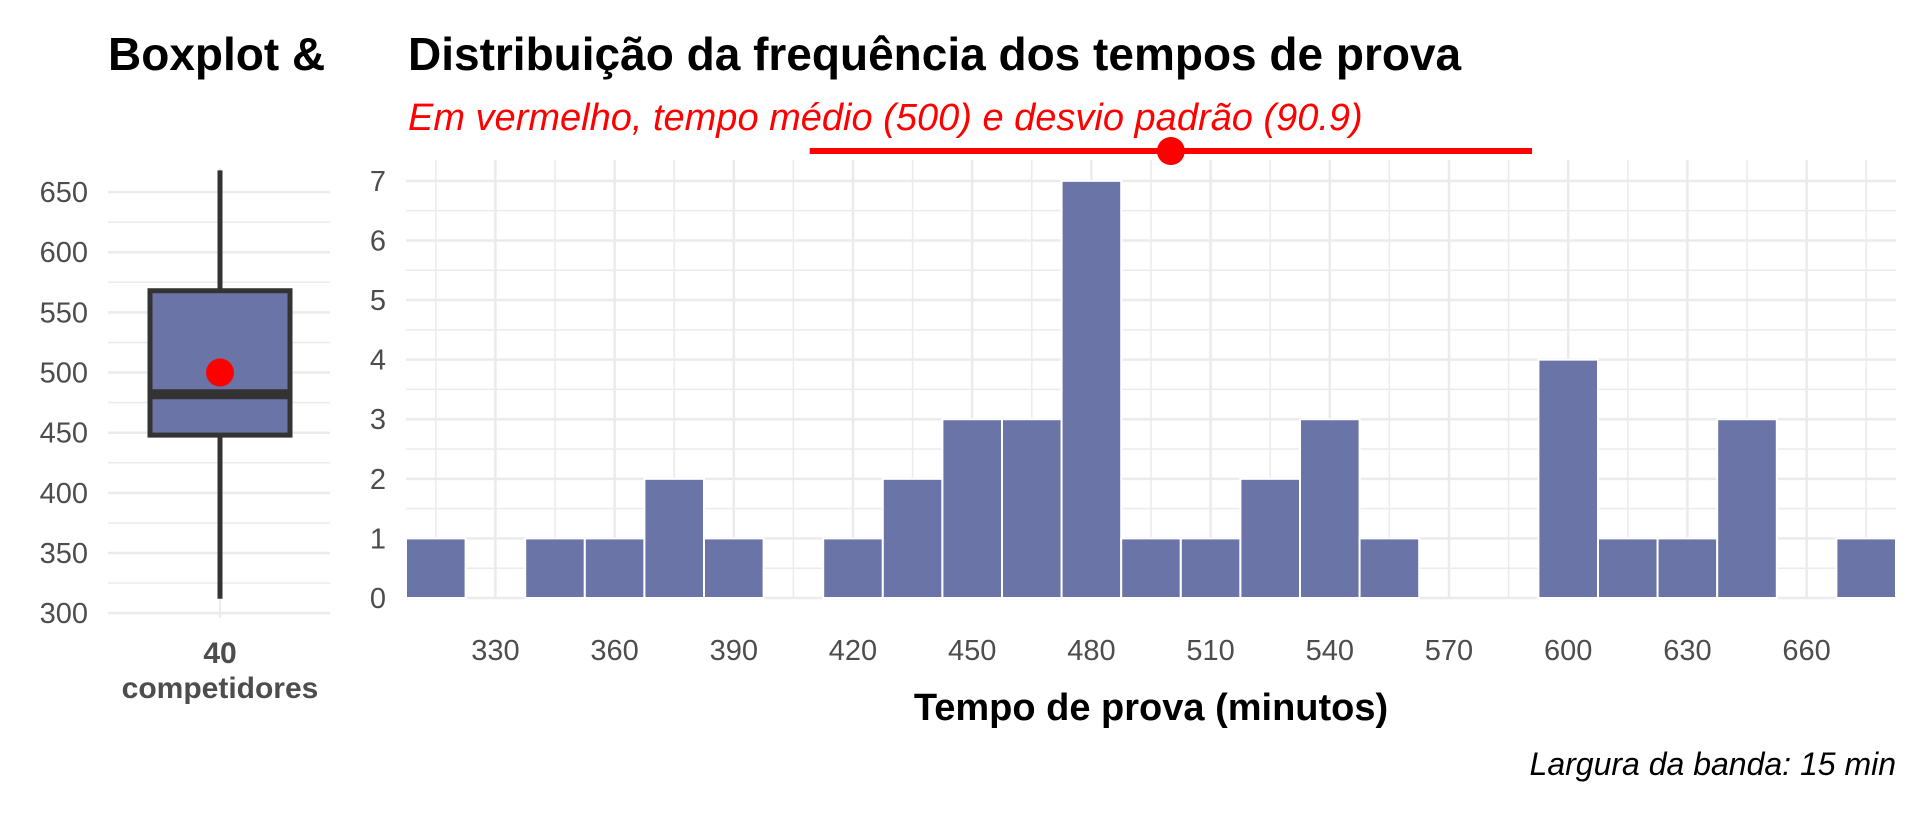  What do you see at coordinates (64, 193) in the screenshot?
I see `boxplot-y-tick-label: 650` at bounding box center [64, 193].